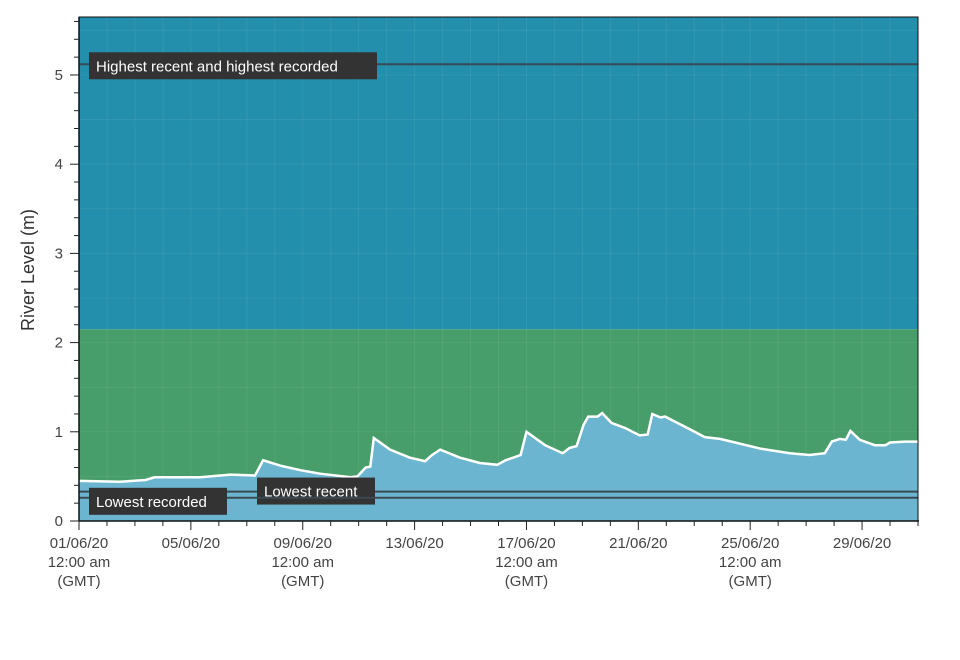  I want to click on river-level-line, so click(498, 447).